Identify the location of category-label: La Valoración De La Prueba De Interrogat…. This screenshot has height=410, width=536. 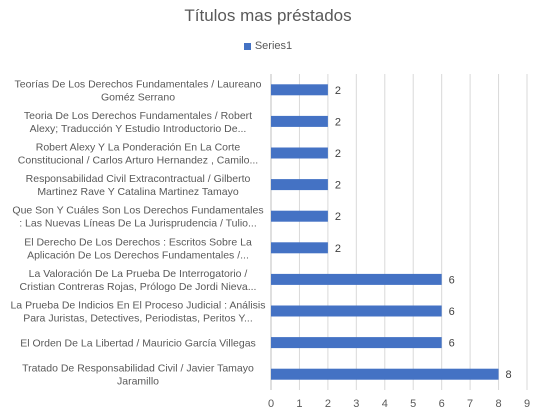
(138, 280).